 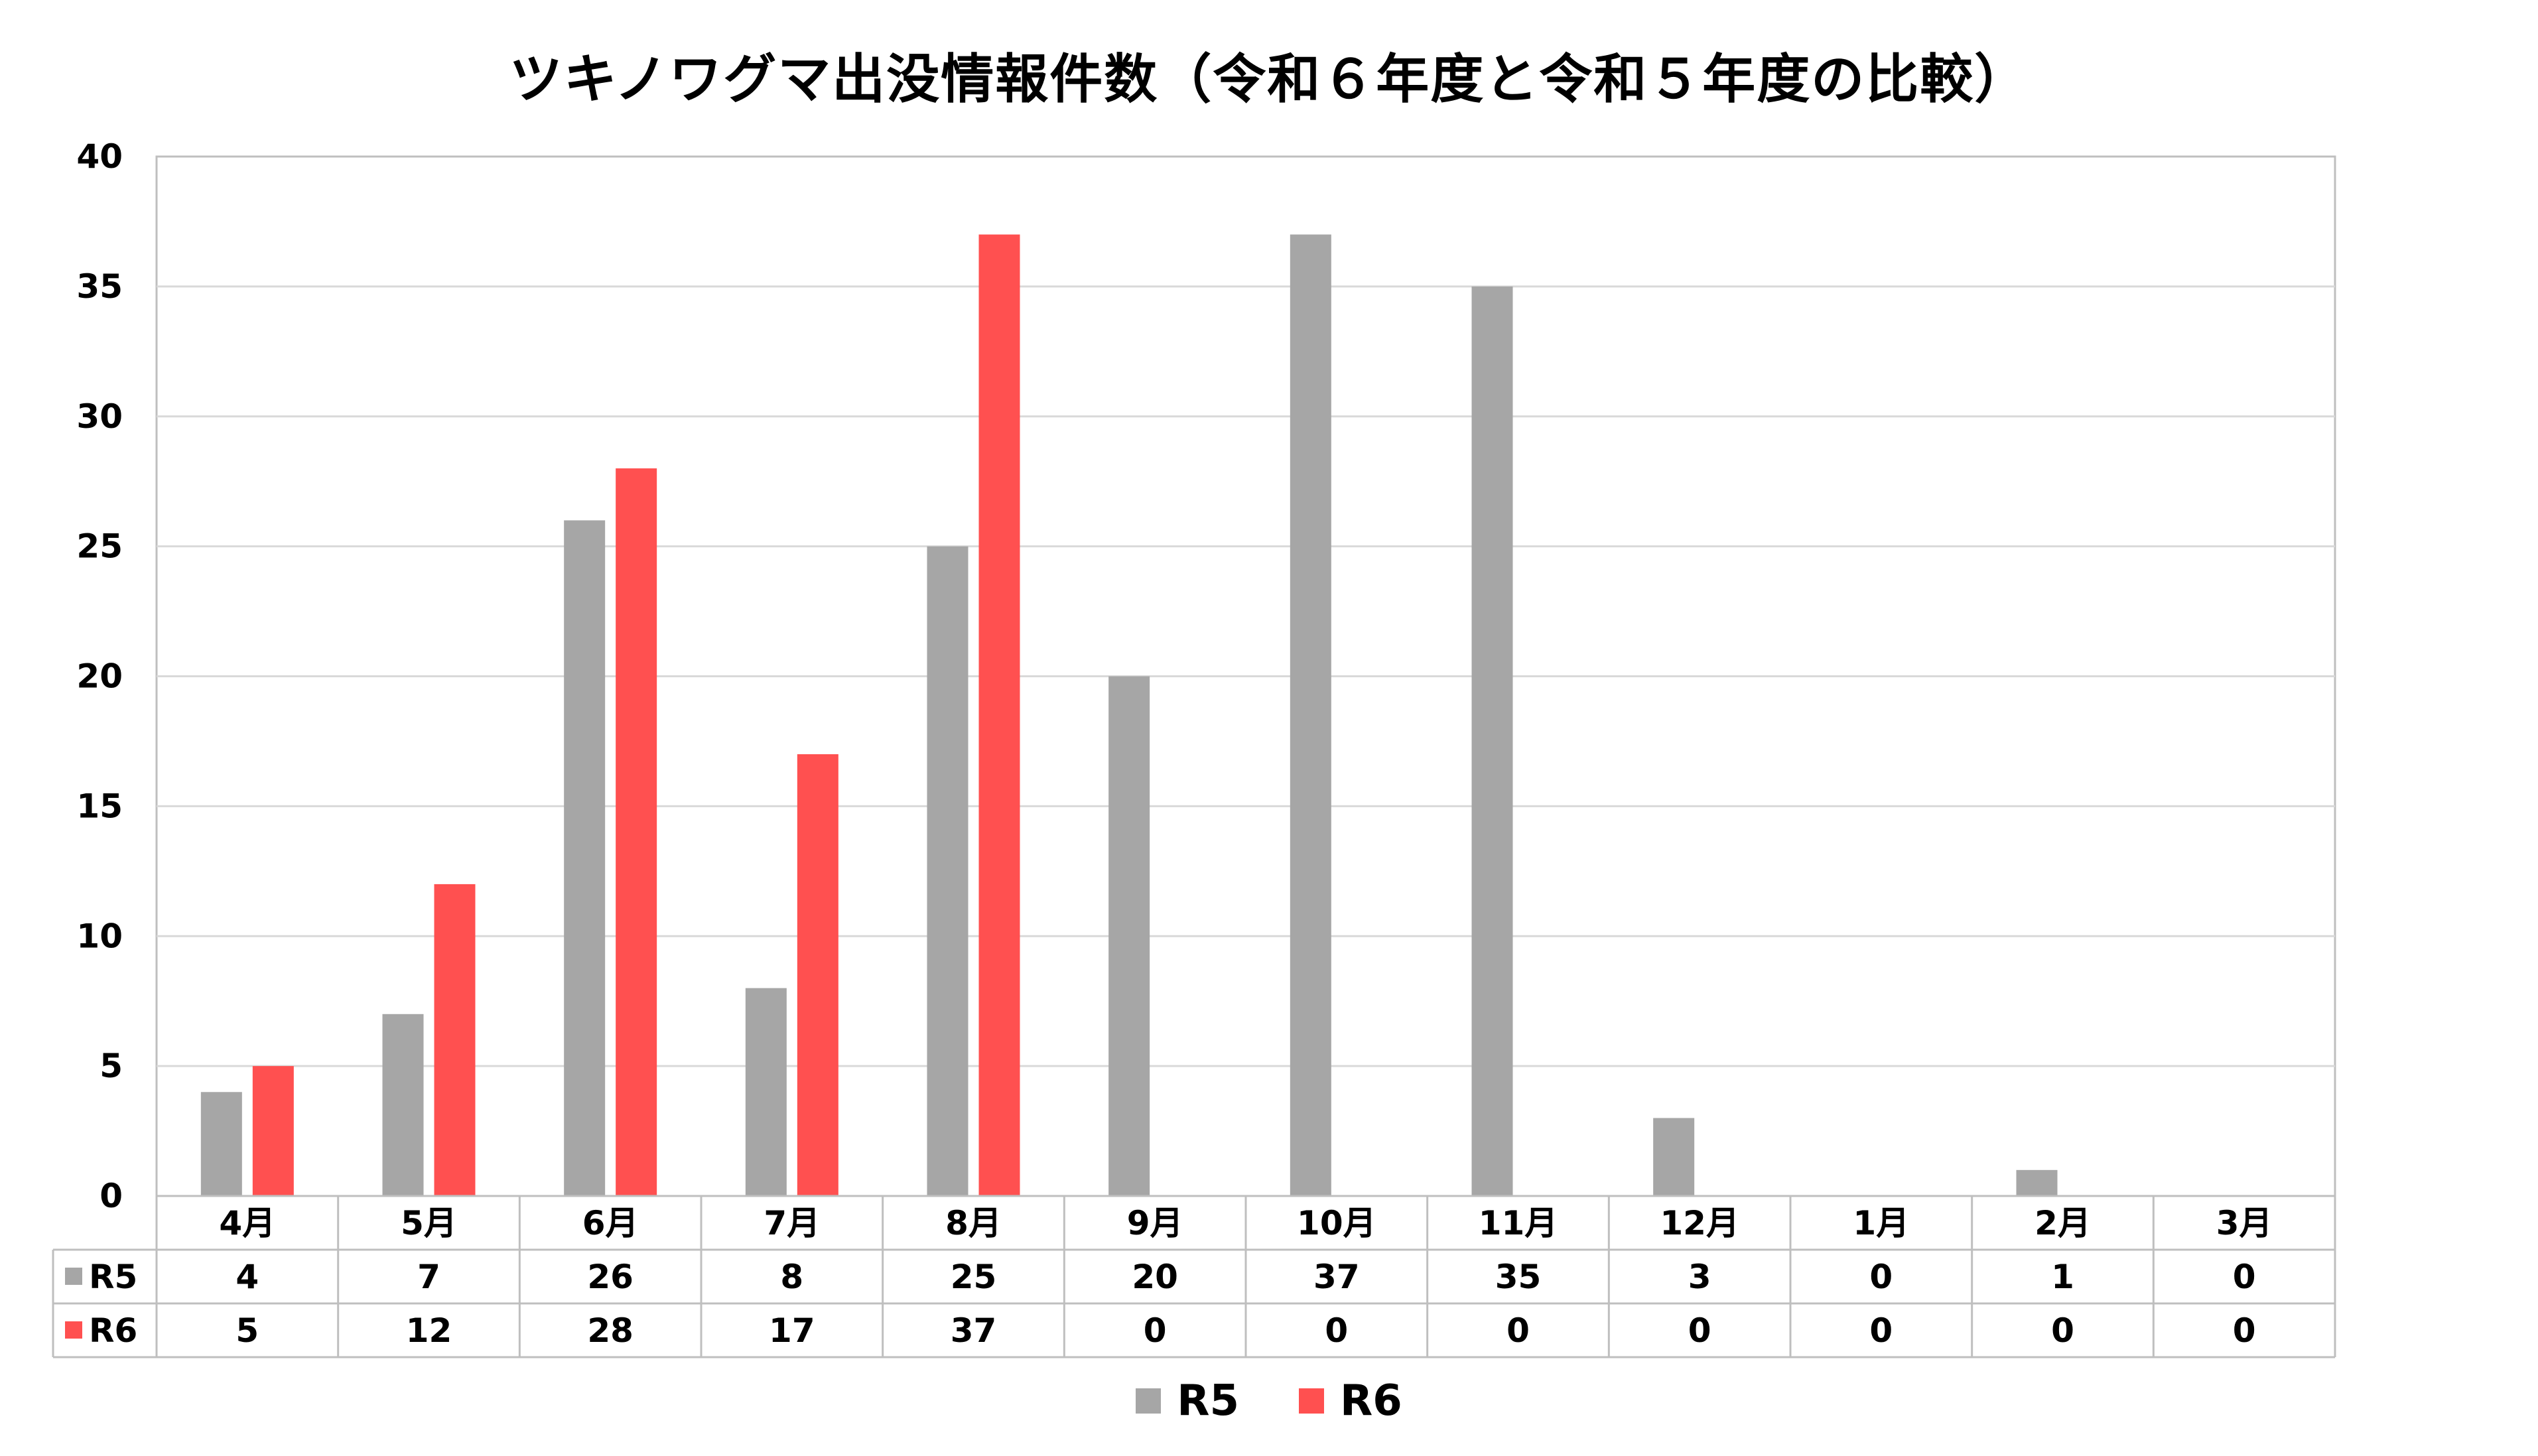 What do you see at coordinates (2062, 1277) in the screenshot?
I see `data-label: 1` at bounding box center [2062, 1277].